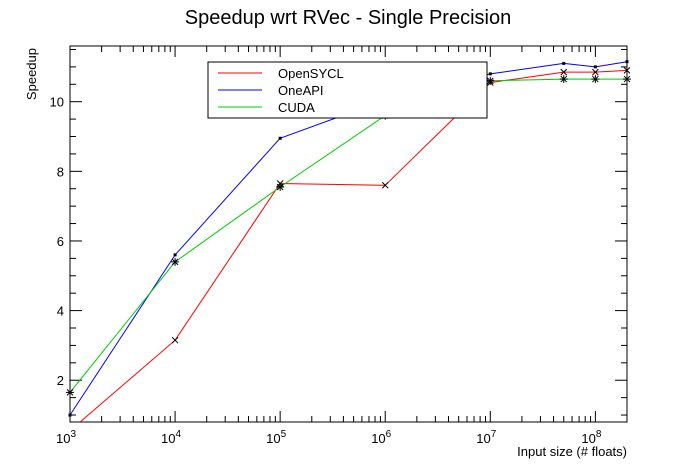 The image size is (696, 472). Describe the element at coordinates (301, 90) in the screenshot. I see `legend-label-oneapi: OneAPI` at that location.